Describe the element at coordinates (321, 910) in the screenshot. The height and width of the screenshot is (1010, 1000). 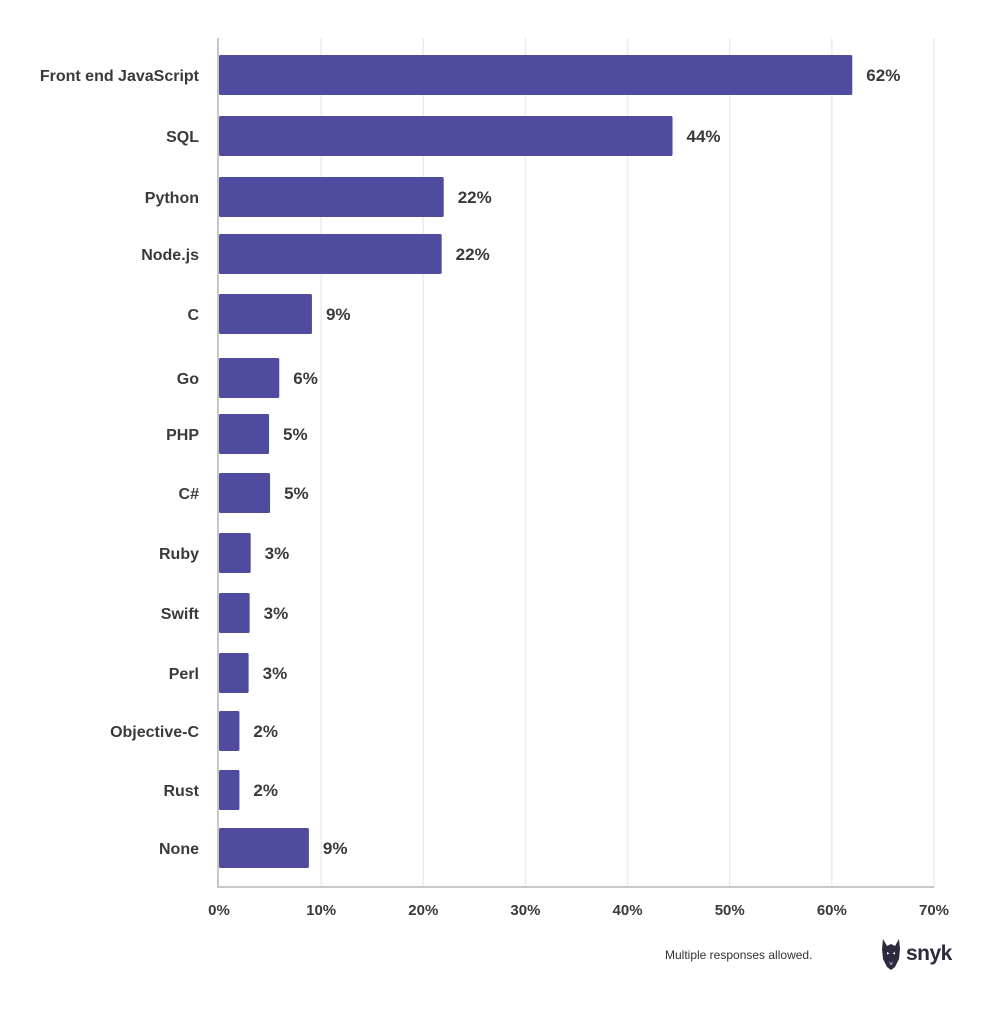
I see `x-tick-label: 10%` at that location.